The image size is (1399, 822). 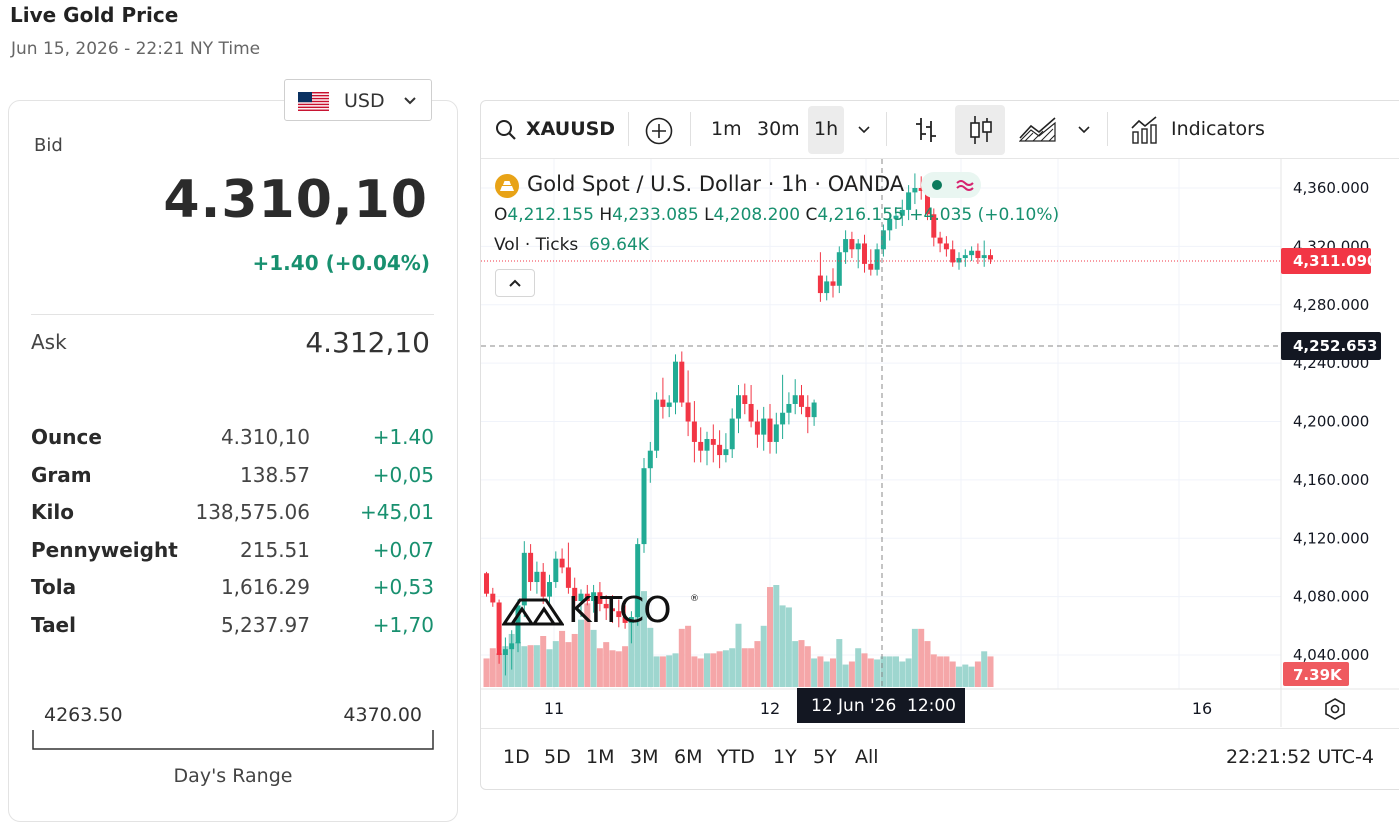 I want to click on chart-settings-icon, so click(x=1335, y=709).